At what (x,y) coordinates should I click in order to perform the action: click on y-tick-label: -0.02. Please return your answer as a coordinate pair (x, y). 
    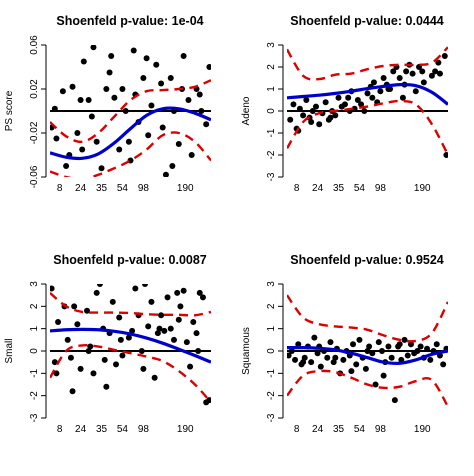
    Looking at the image, I should click on (34, 132).